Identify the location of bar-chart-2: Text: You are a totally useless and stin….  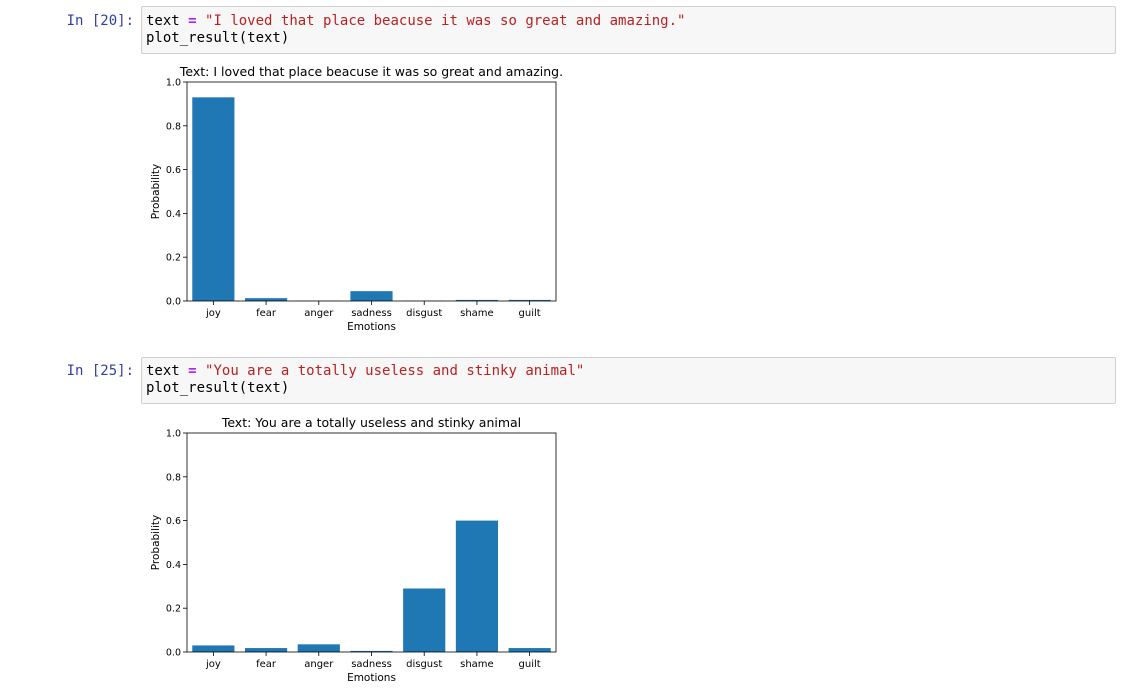
(355, 552).